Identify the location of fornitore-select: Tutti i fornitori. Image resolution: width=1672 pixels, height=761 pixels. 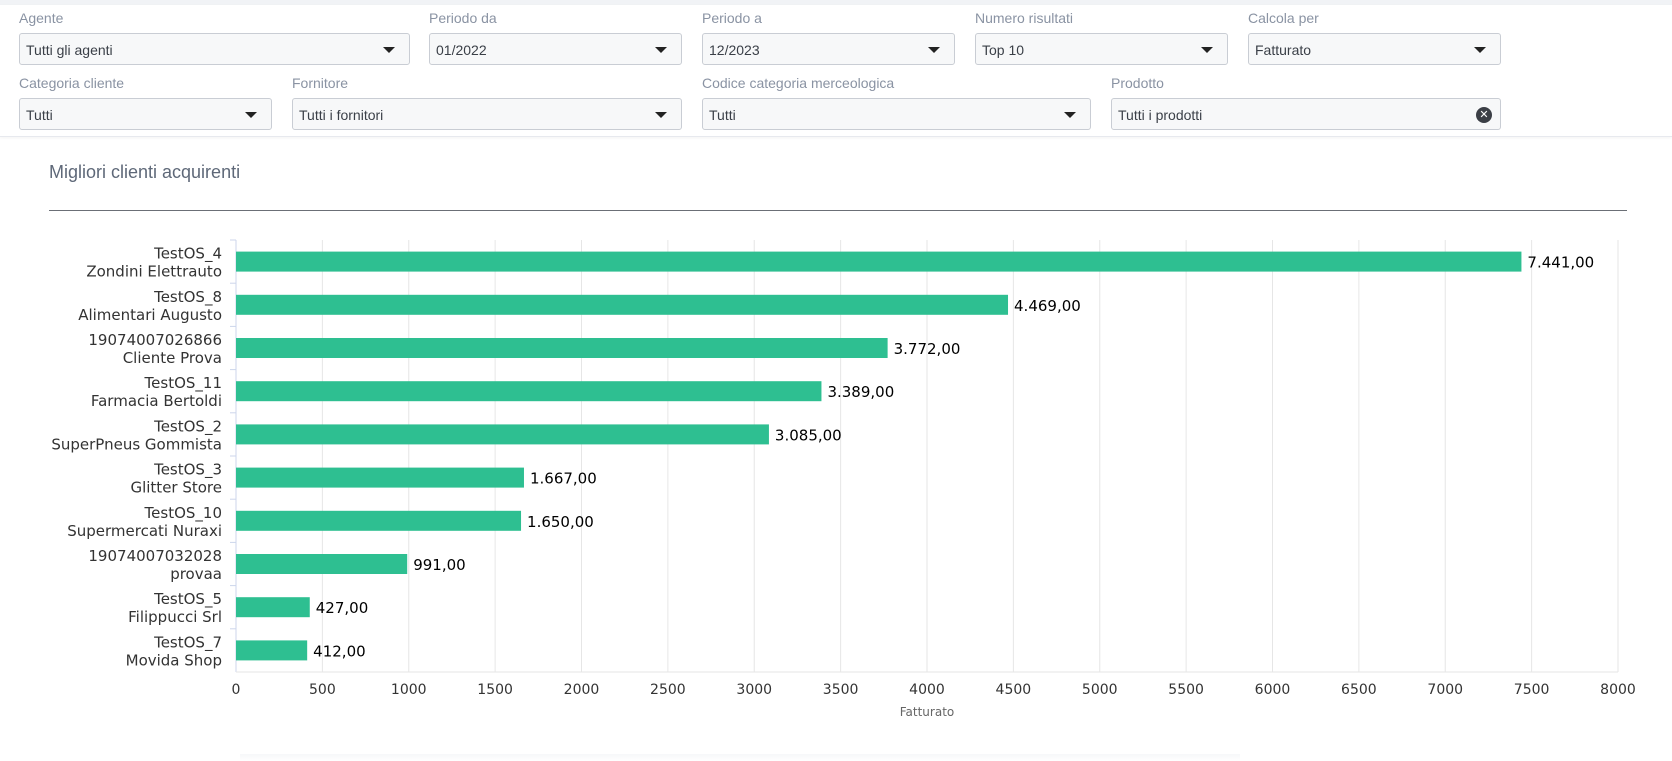
(487, 114).